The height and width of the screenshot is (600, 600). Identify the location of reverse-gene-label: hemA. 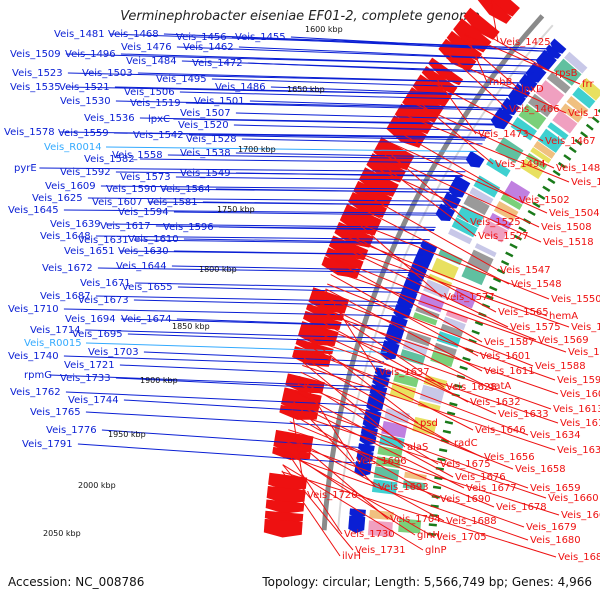
(563, 316).